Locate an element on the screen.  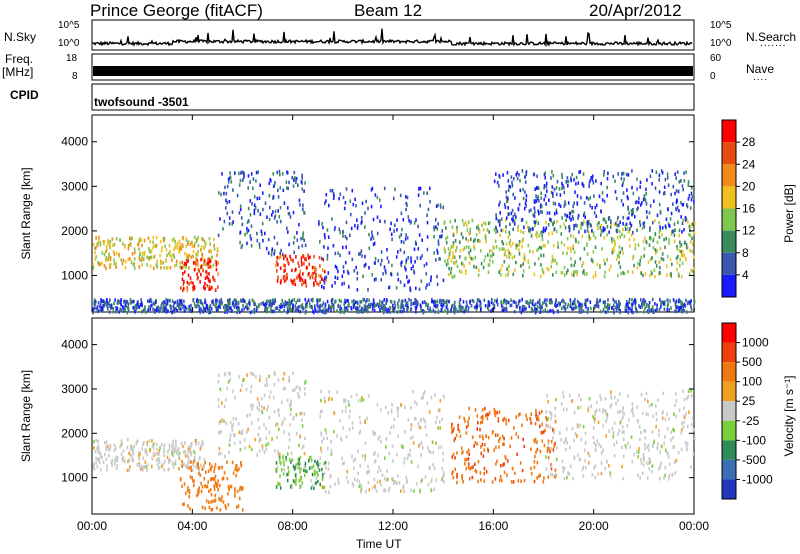
cpid-frame is located at coordinates (393, 97).